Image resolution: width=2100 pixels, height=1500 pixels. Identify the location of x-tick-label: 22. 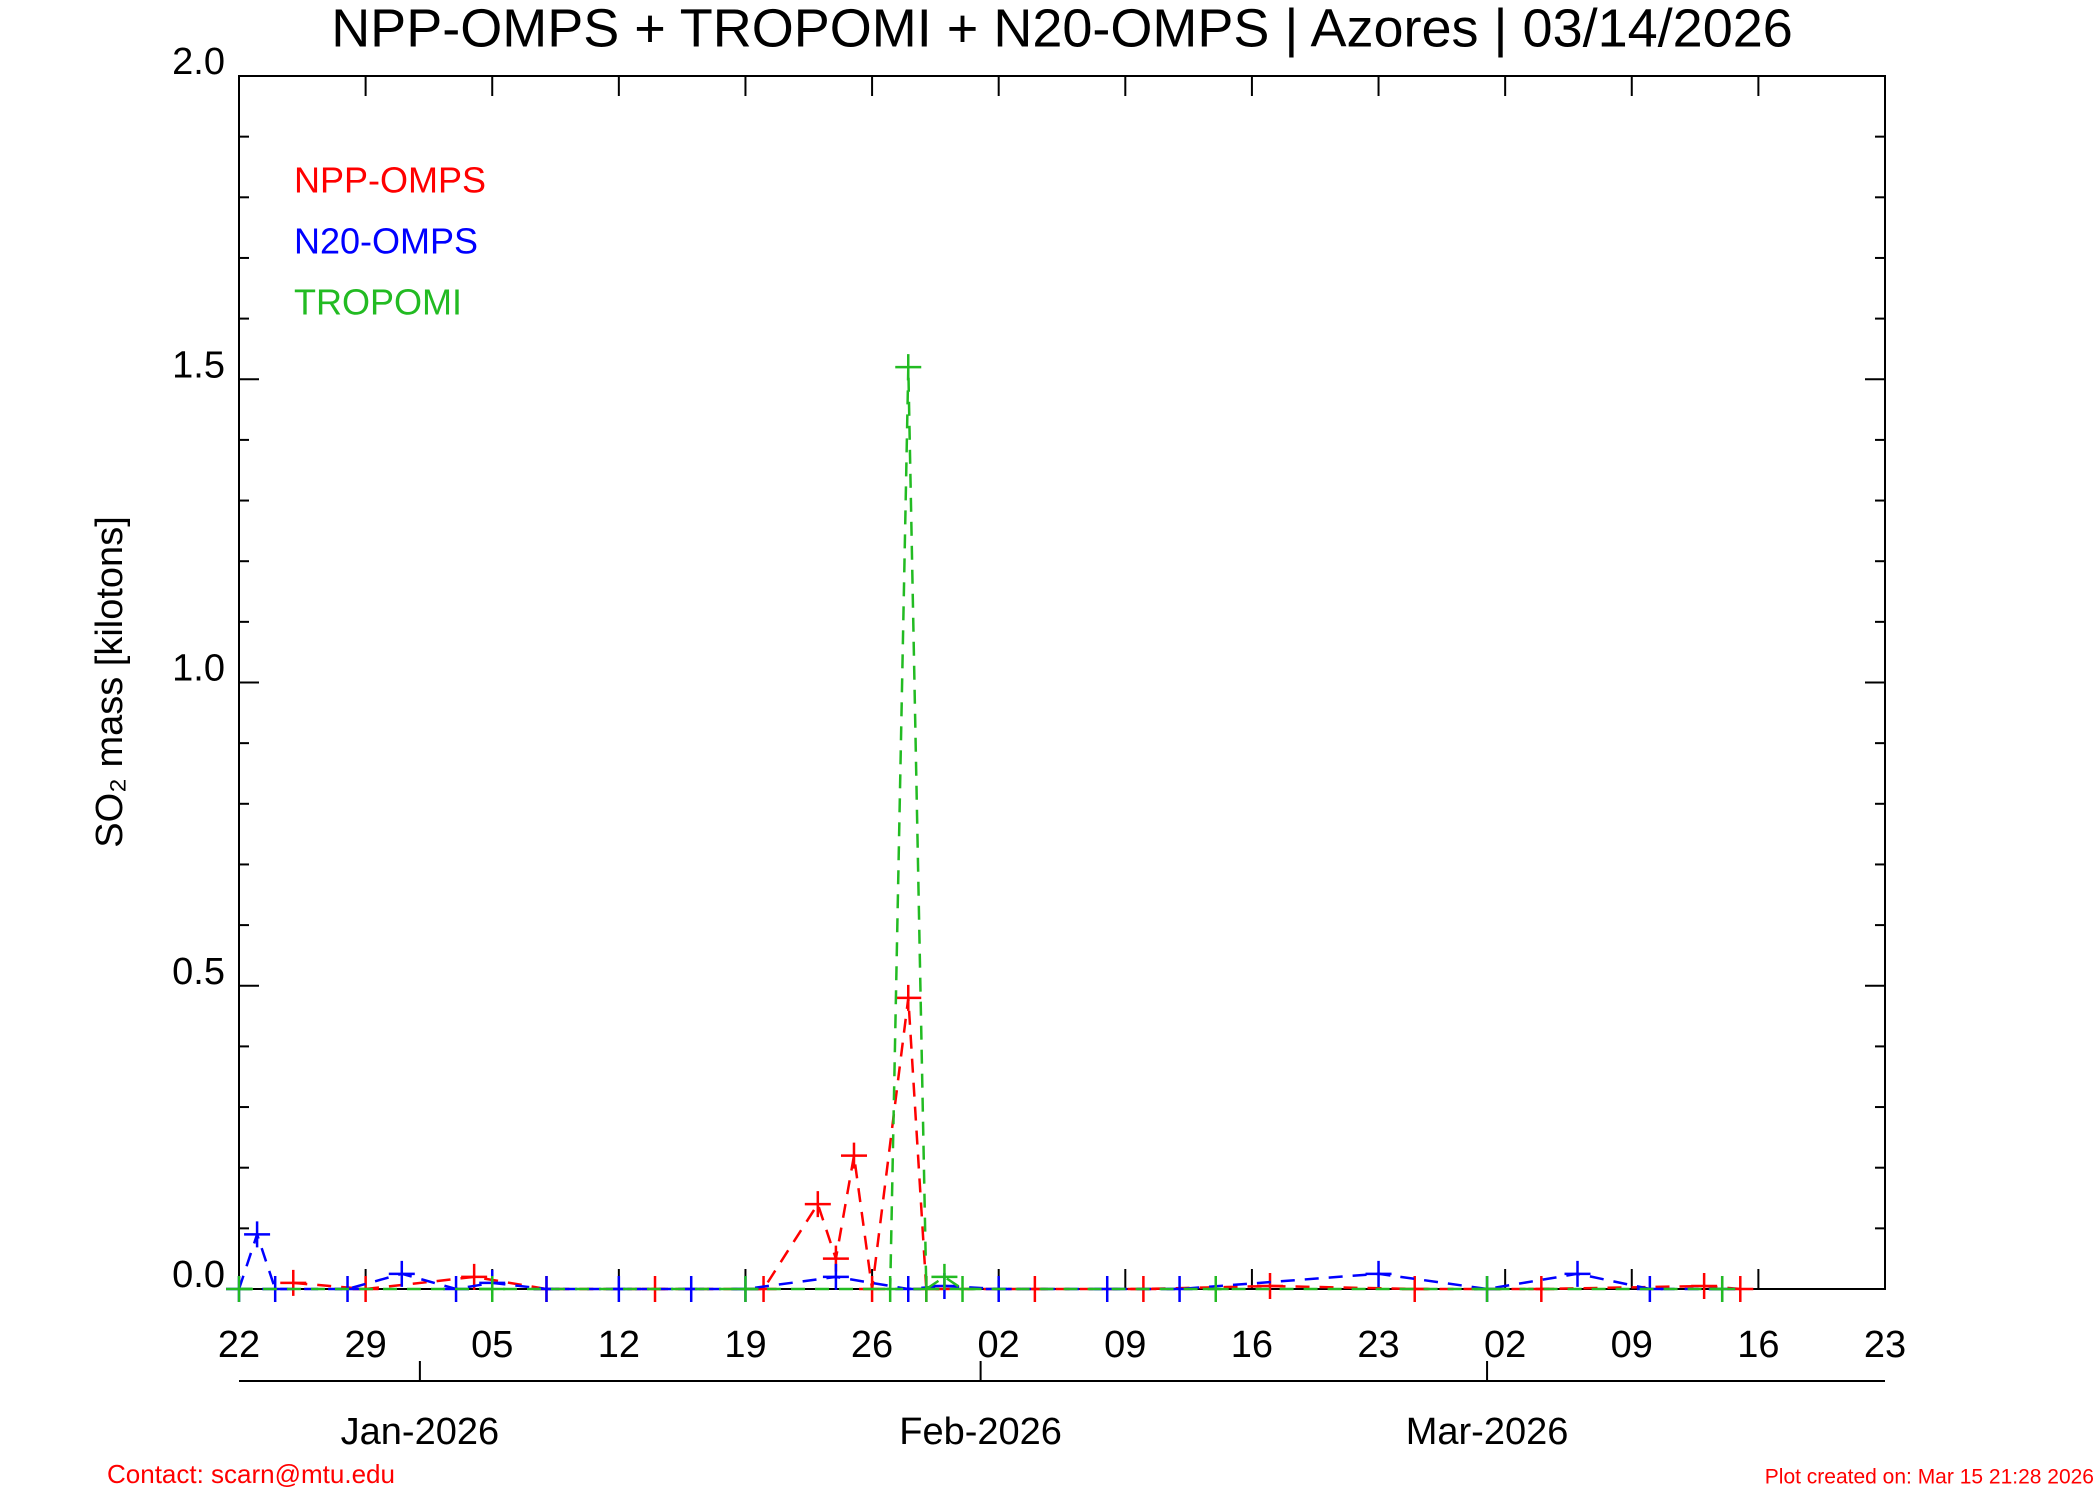
(239, 1345).